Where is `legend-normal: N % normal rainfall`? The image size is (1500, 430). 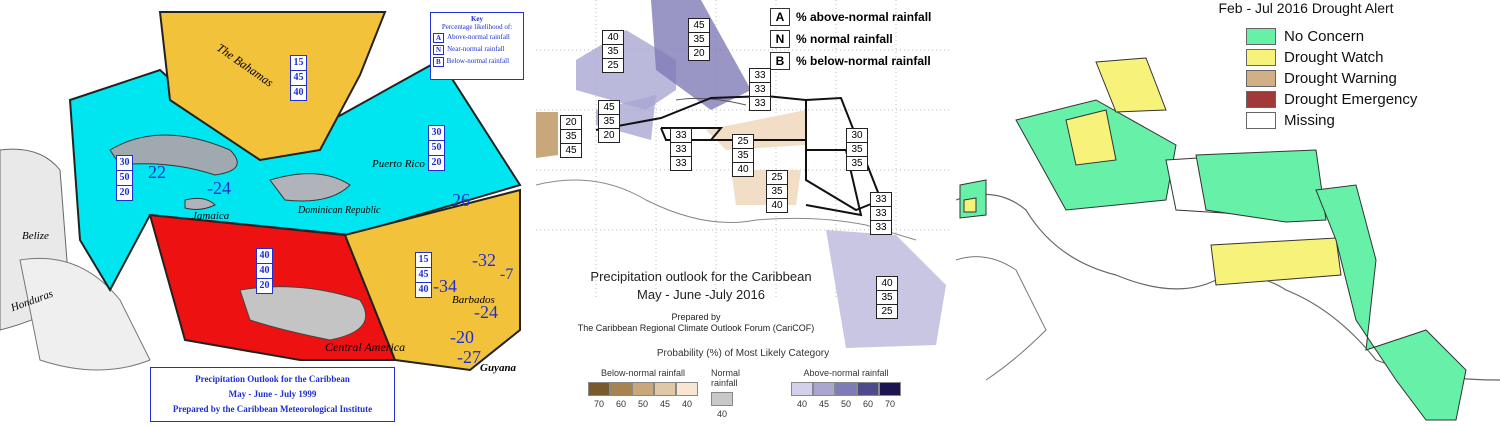
legend-normal: N % normal rainfall is located at coordinates (831, 39).